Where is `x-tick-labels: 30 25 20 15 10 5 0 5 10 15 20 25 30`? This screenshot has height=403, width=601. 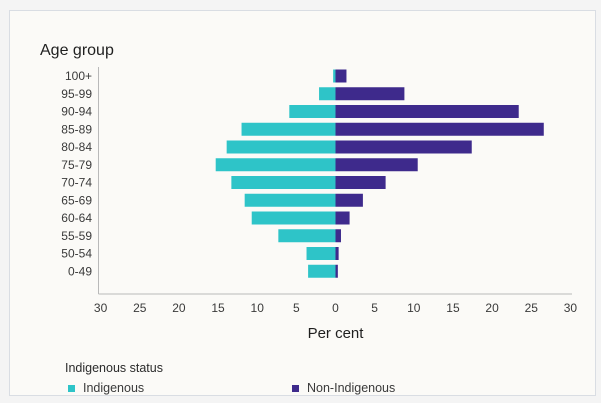
x-tick-labels: 30 25 20 15 10 5 0 5 10 15 20 25 30 is located at coordinates (335, 308).